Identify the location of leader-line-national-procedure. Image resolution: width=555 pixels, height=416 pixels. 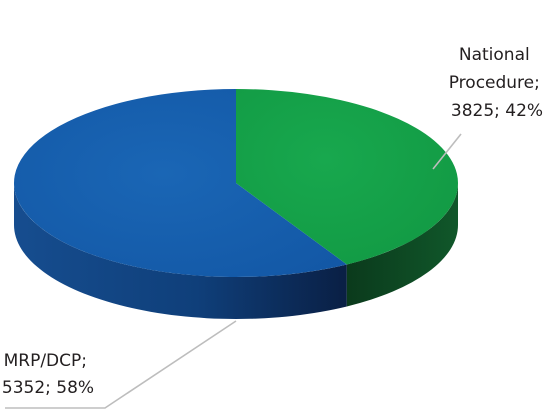
(447, 151).